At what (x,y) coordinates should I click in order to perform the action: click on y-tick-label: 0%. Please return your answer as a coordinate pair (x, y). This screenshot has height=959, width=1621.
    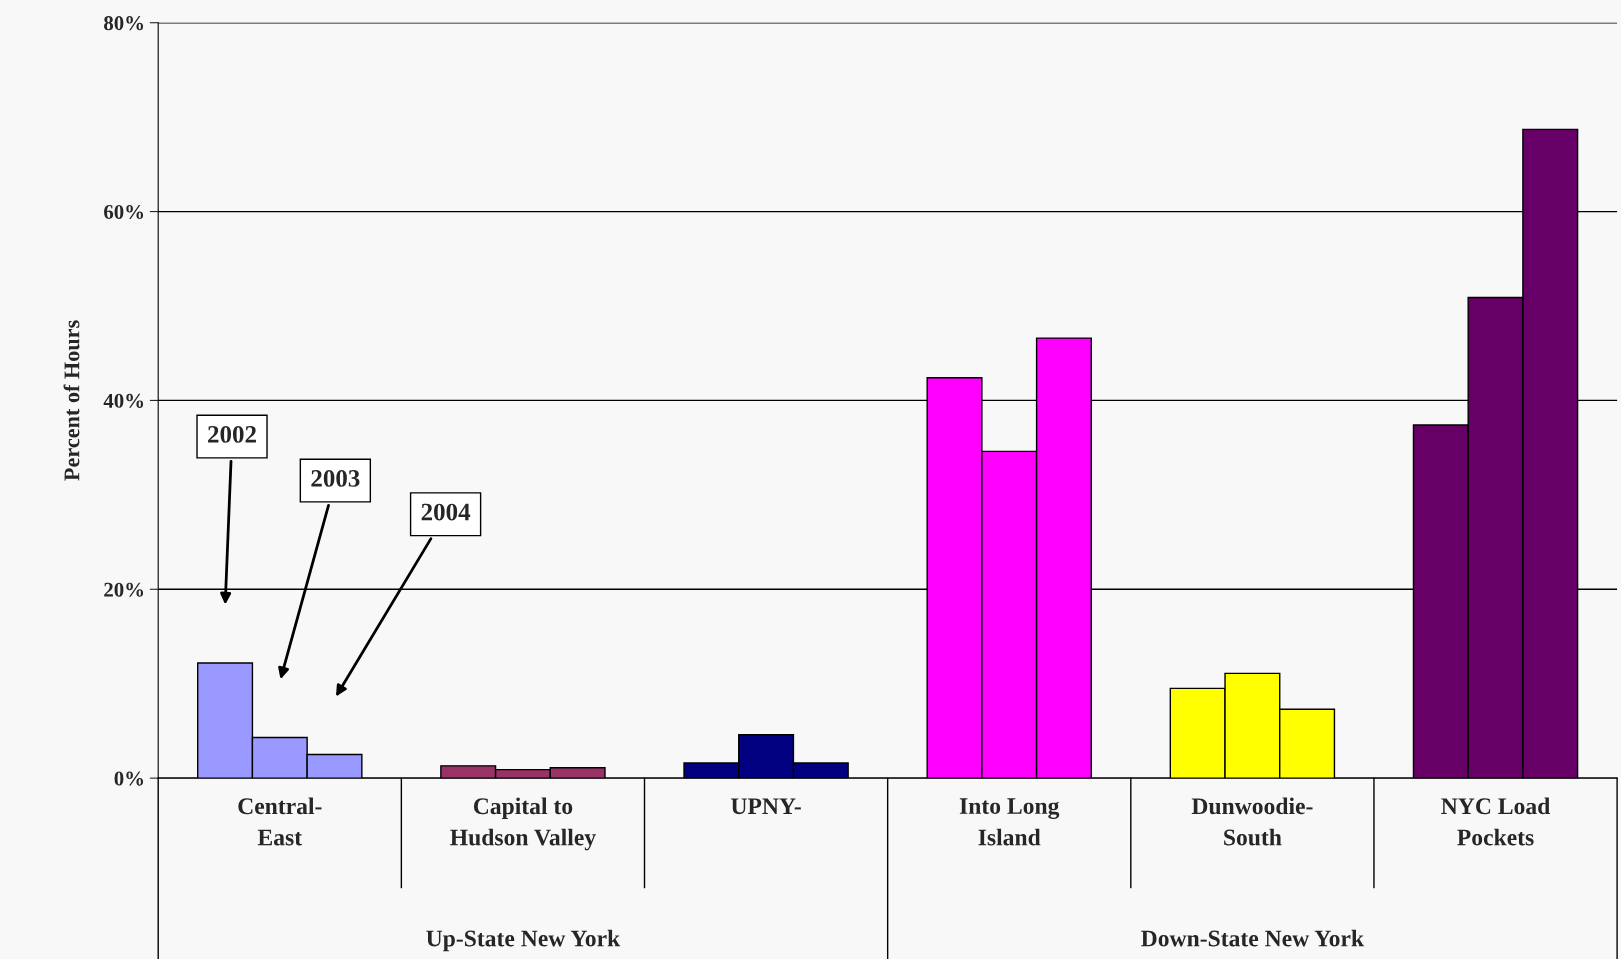
    Looking at the image, I should click on (129, 778).